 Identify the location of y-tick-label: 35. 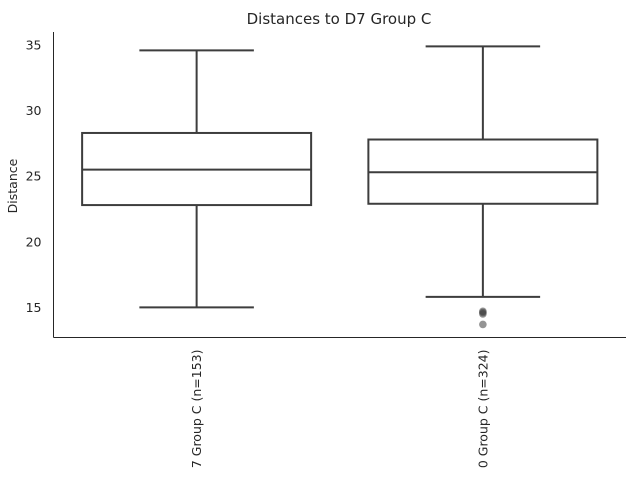
(34, 45).